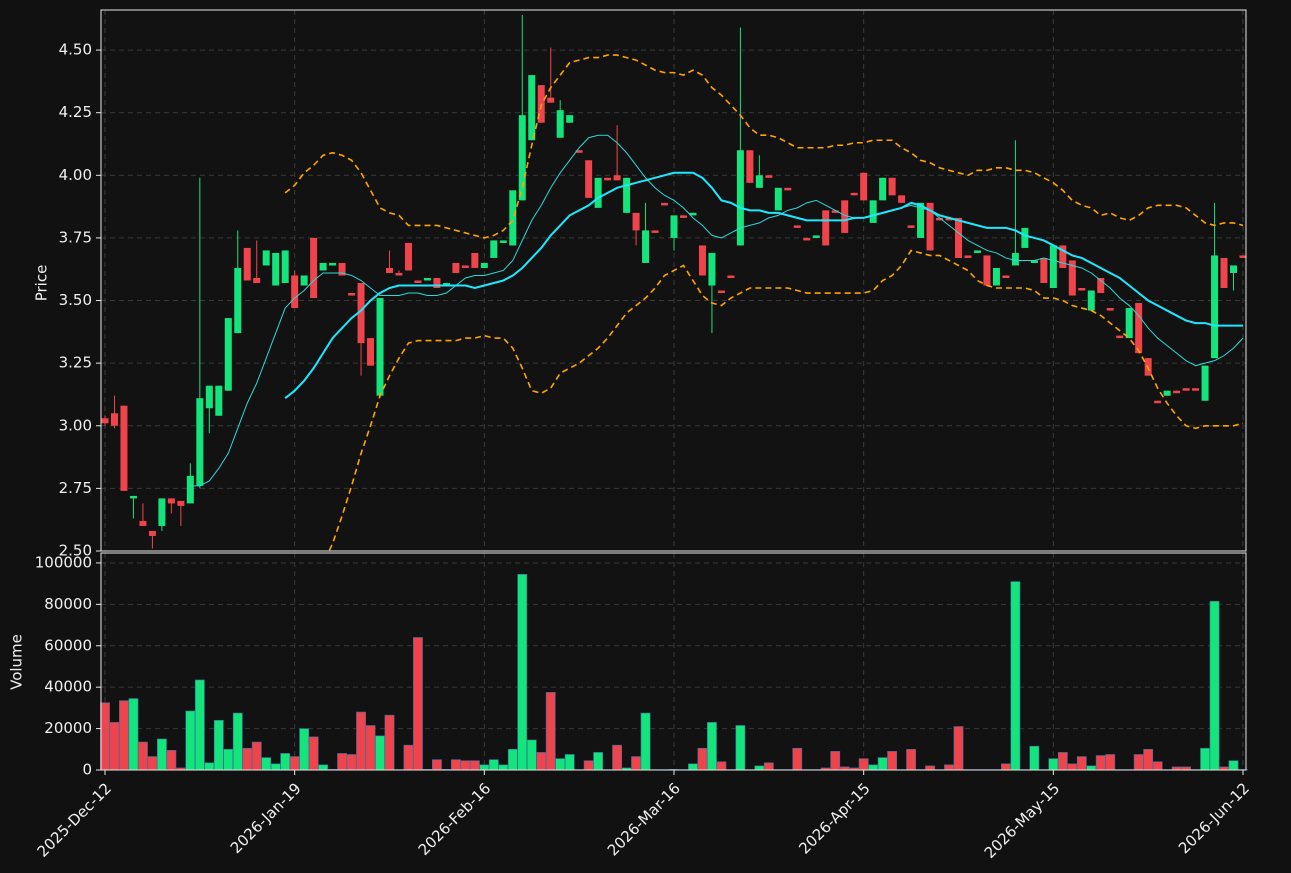 This screenshot has width=1291, height=873. I want to click on y-tick-label: 3.00, so click(75, 425).